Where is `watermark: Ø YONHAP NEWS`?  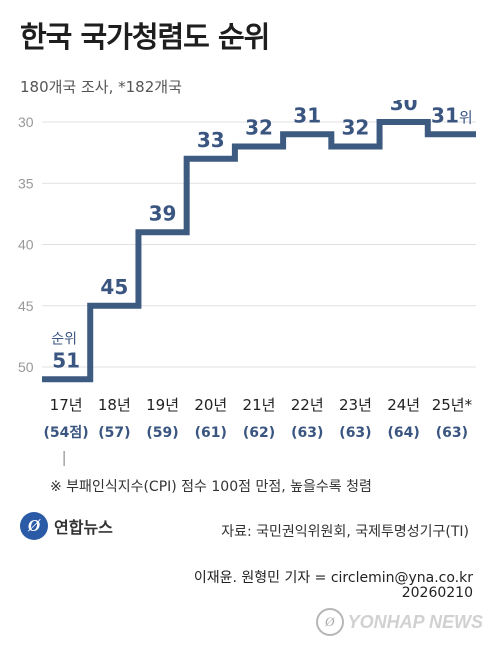
watermark: Ø YONHAP NEWS is located at coordinates (399, 622).